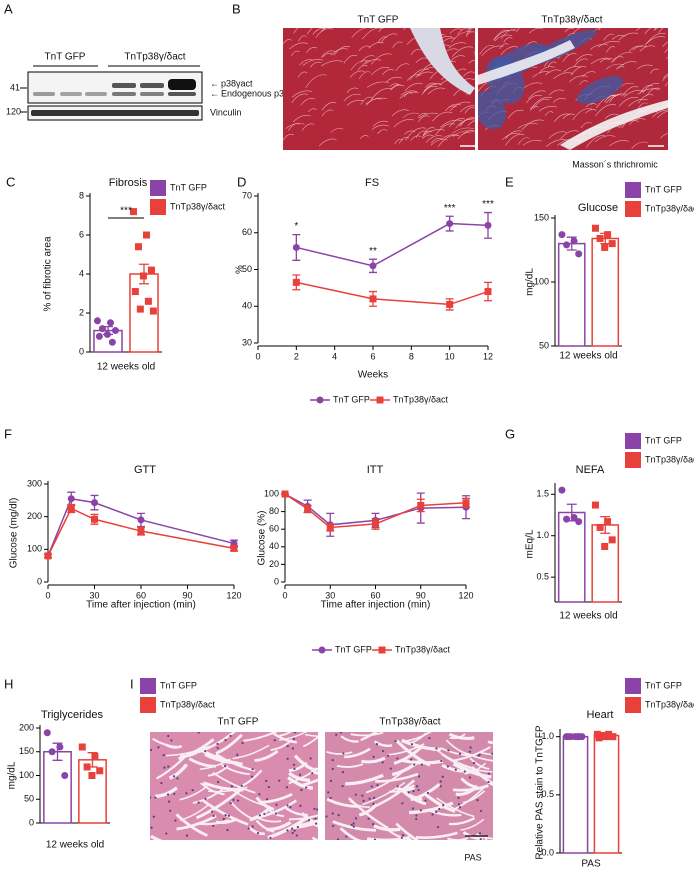  I want to click on x-tick-label: 30, so click(330, 595).